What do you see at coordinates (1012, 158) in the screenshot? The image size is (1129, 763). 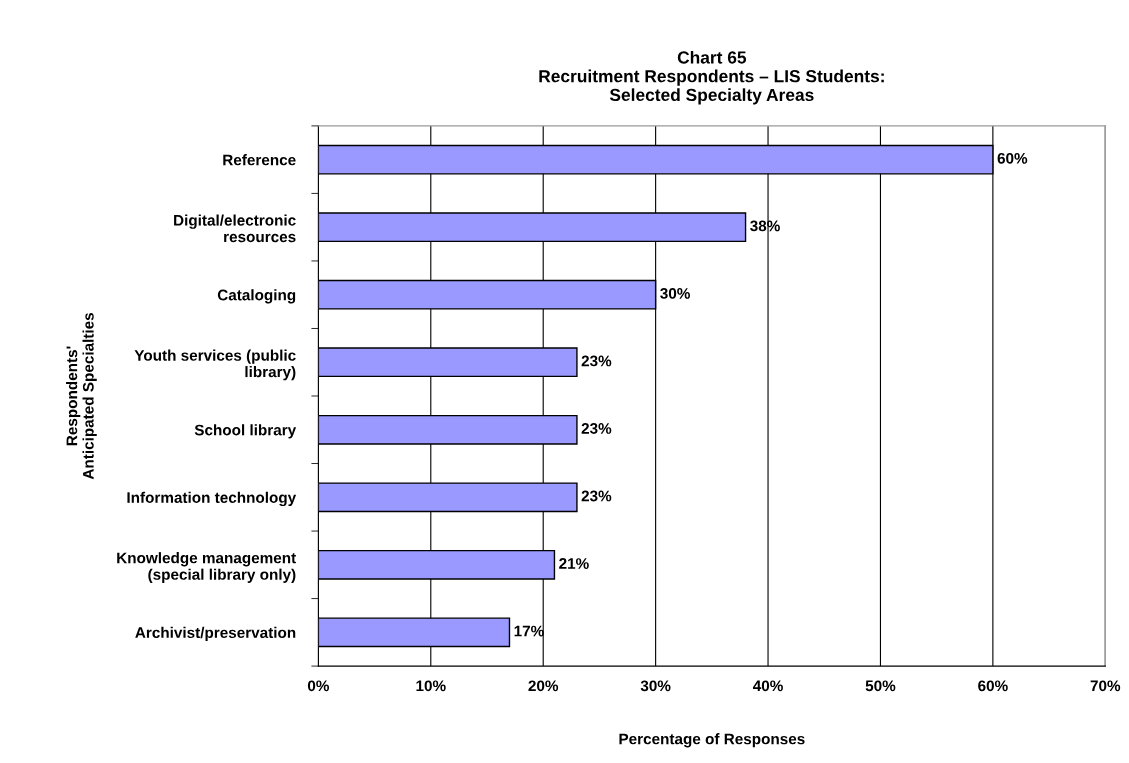 I see `data-label: 60%` at bounding box center [1012, 158].